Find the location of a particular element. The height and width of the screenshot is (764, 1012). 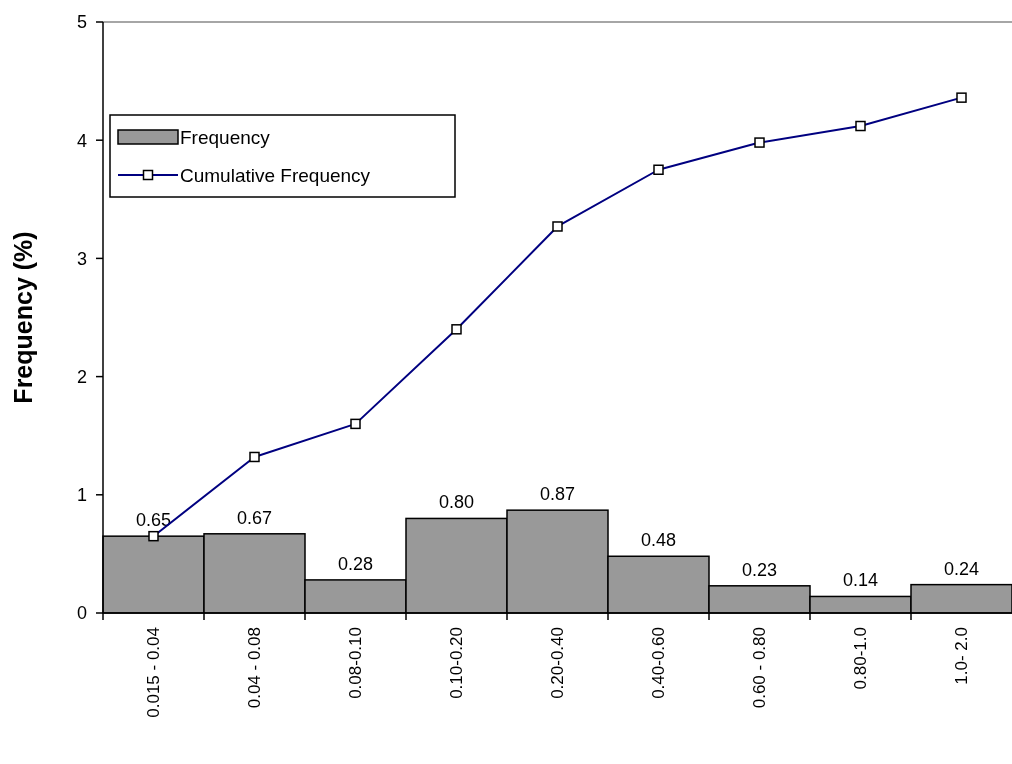

y-axis-title: Frequency (%) is located at coordinates (23, 317).